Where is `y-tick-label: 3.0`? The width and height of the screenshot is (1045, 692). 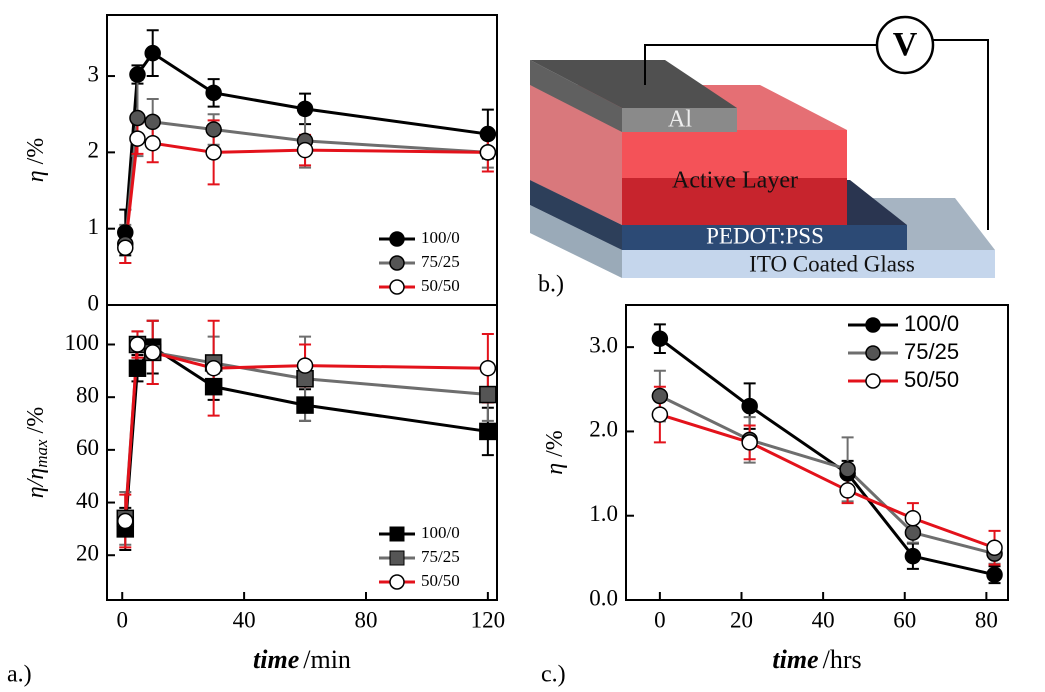
y-tick-label: 3.0 is located at coordinates (603, 344).